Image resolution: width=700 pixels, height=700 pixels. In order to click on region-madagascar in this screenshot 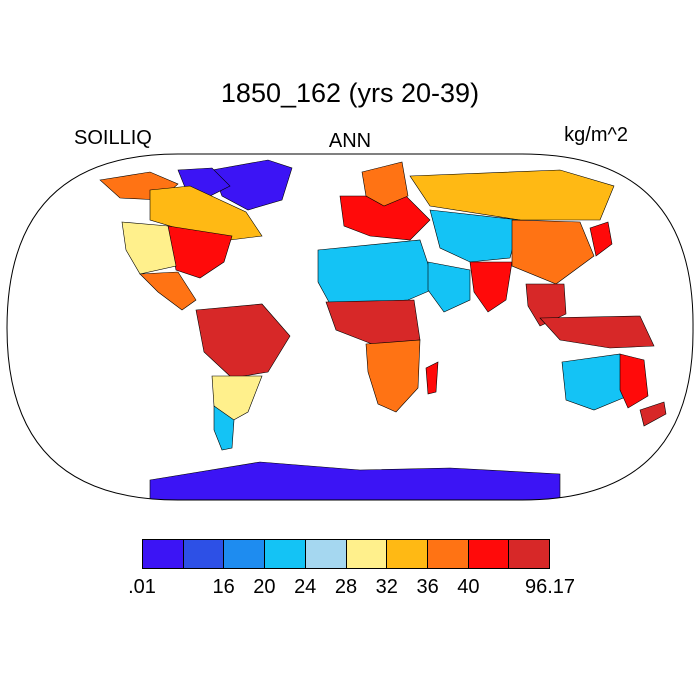, I will do `click(432, 378)`.